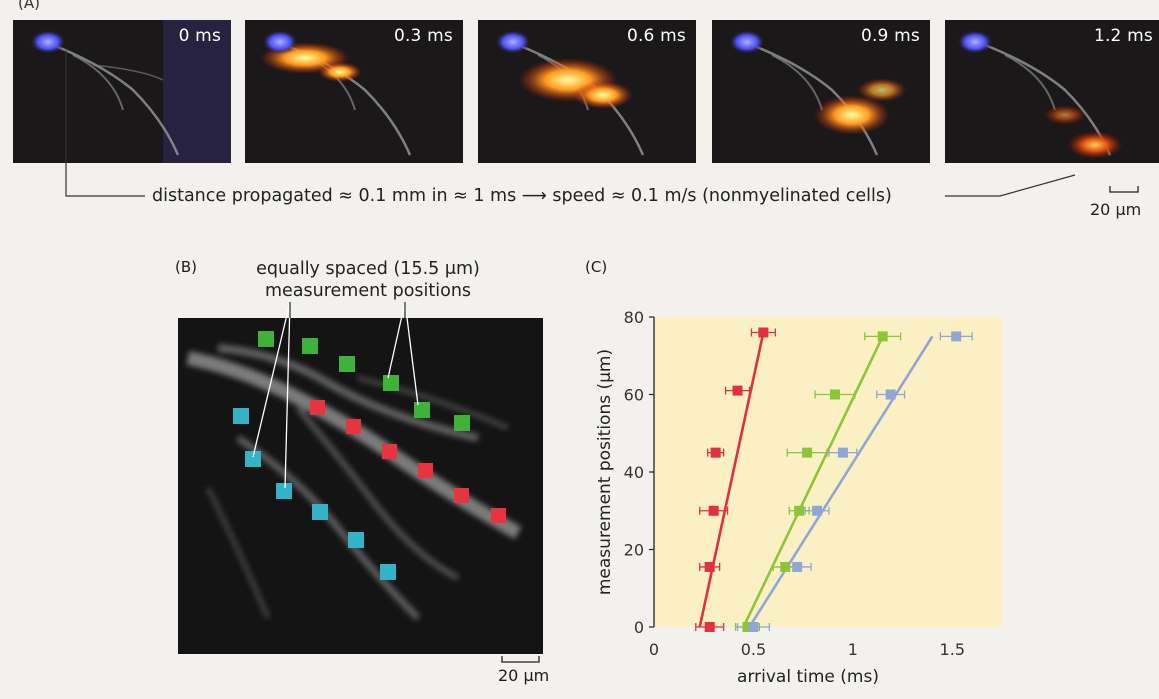  What do you see at coordinates (199, 36) in the screenshot?
I see `frame-time-label: 0 ms` at bounding box center [199, 36].